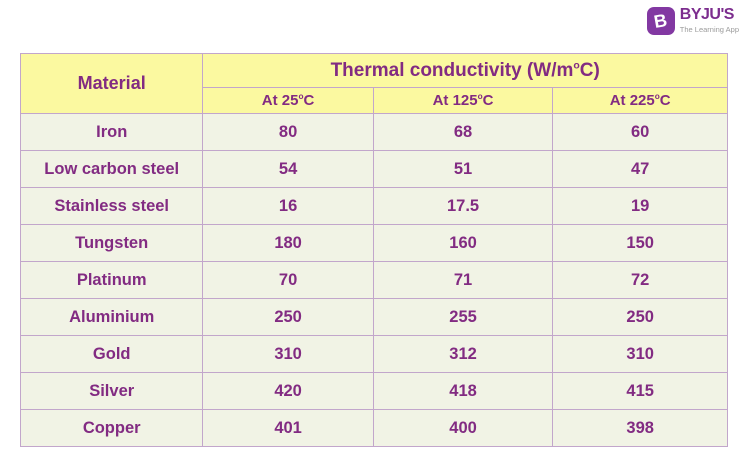  Describe the element at coordinates (288, 391) in the screenshot. I see `value-cell: 420` at that location.